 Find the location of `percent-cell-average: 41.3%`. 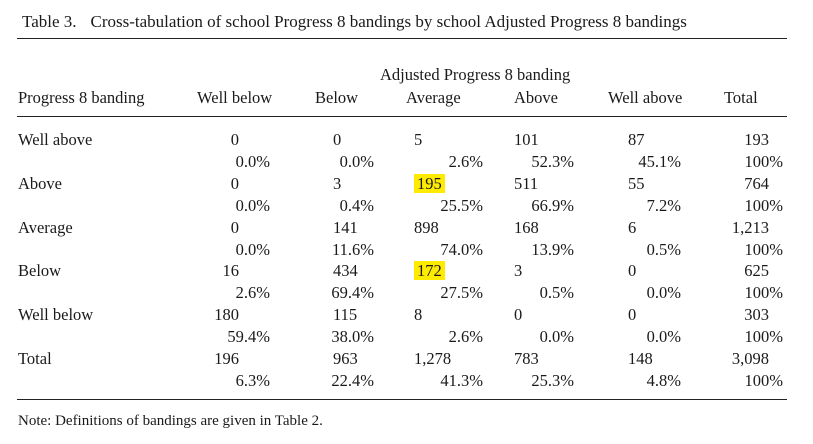

percent-cell-average: 41.3% is located at coordinates (461, 380).